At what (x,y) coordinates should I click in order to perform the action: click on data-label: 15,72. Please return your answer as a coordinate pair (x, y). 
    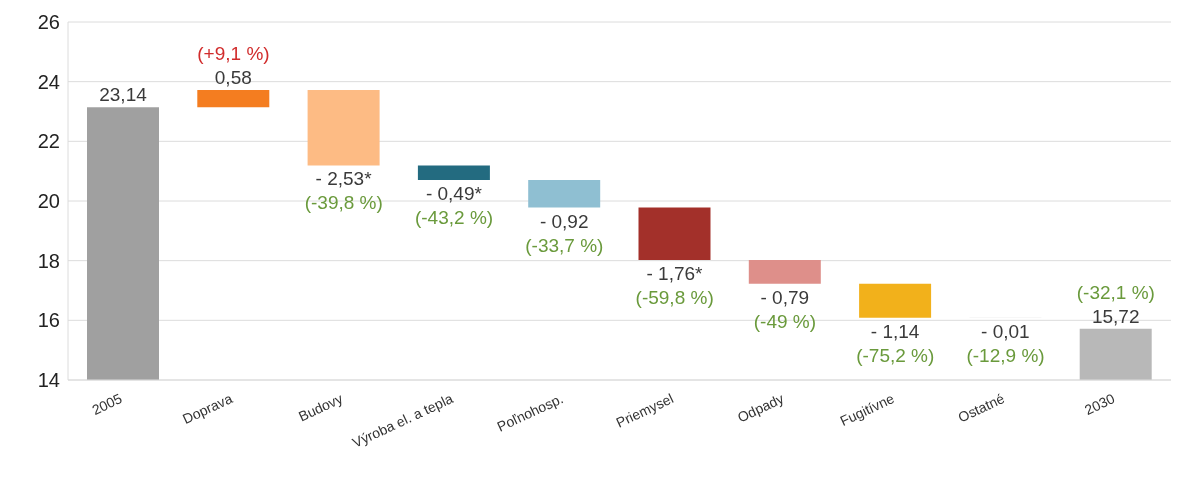
    Looking at the image, I should click on (1115, 316).